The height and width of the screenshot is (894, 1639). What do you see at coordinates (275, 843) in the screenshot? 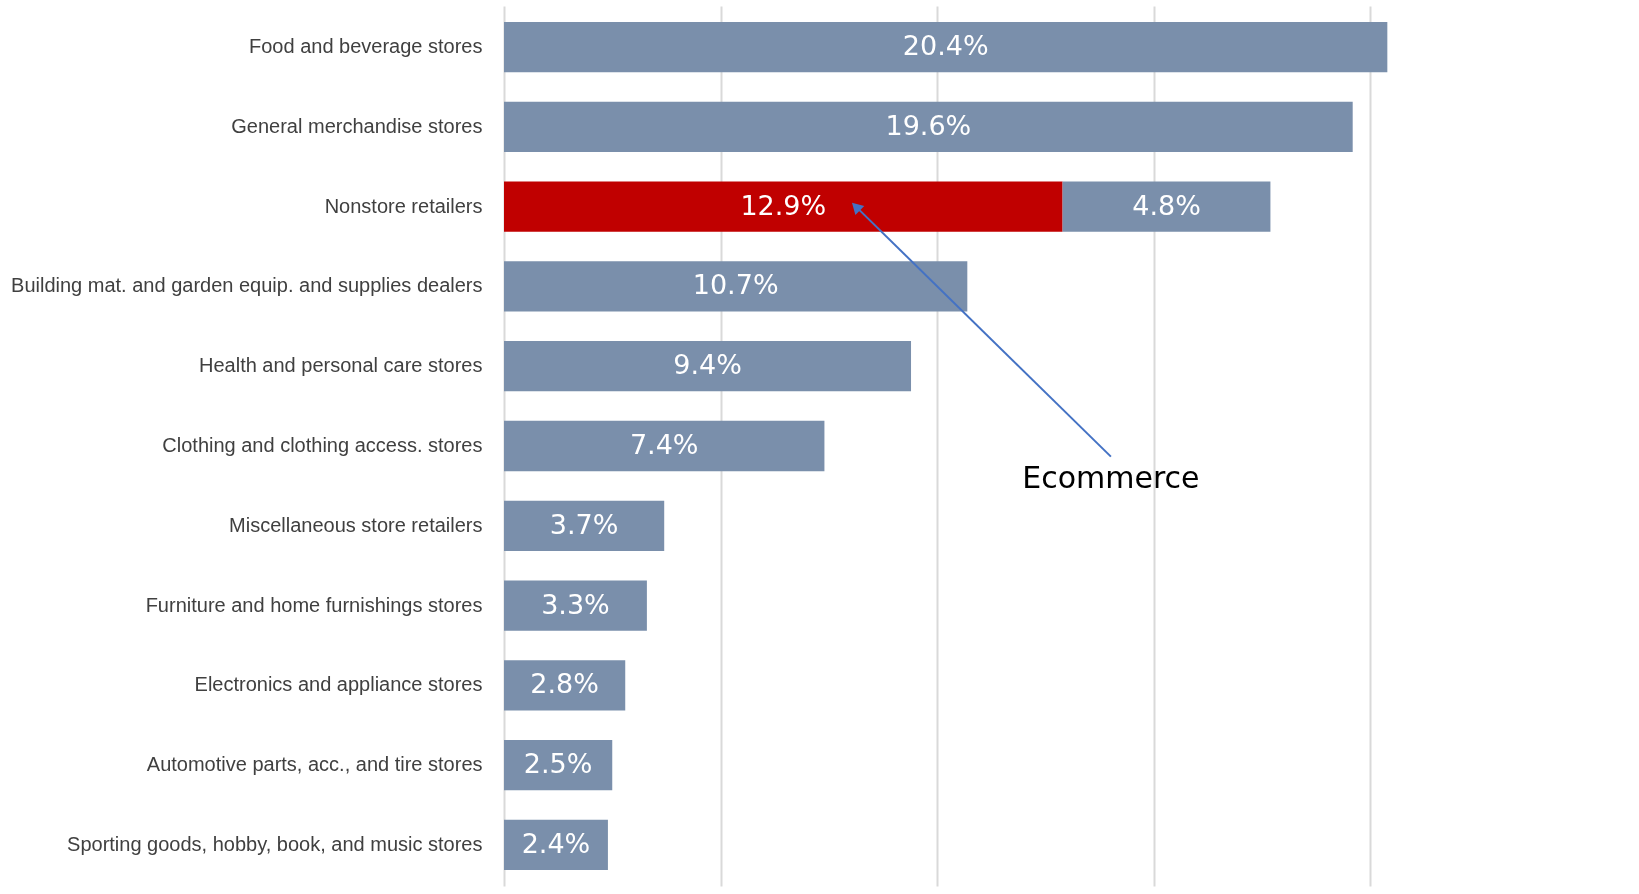
I see `y-tick-label: Sporting goods, hobby, book, and music stores` at bounding box center [275, 843].